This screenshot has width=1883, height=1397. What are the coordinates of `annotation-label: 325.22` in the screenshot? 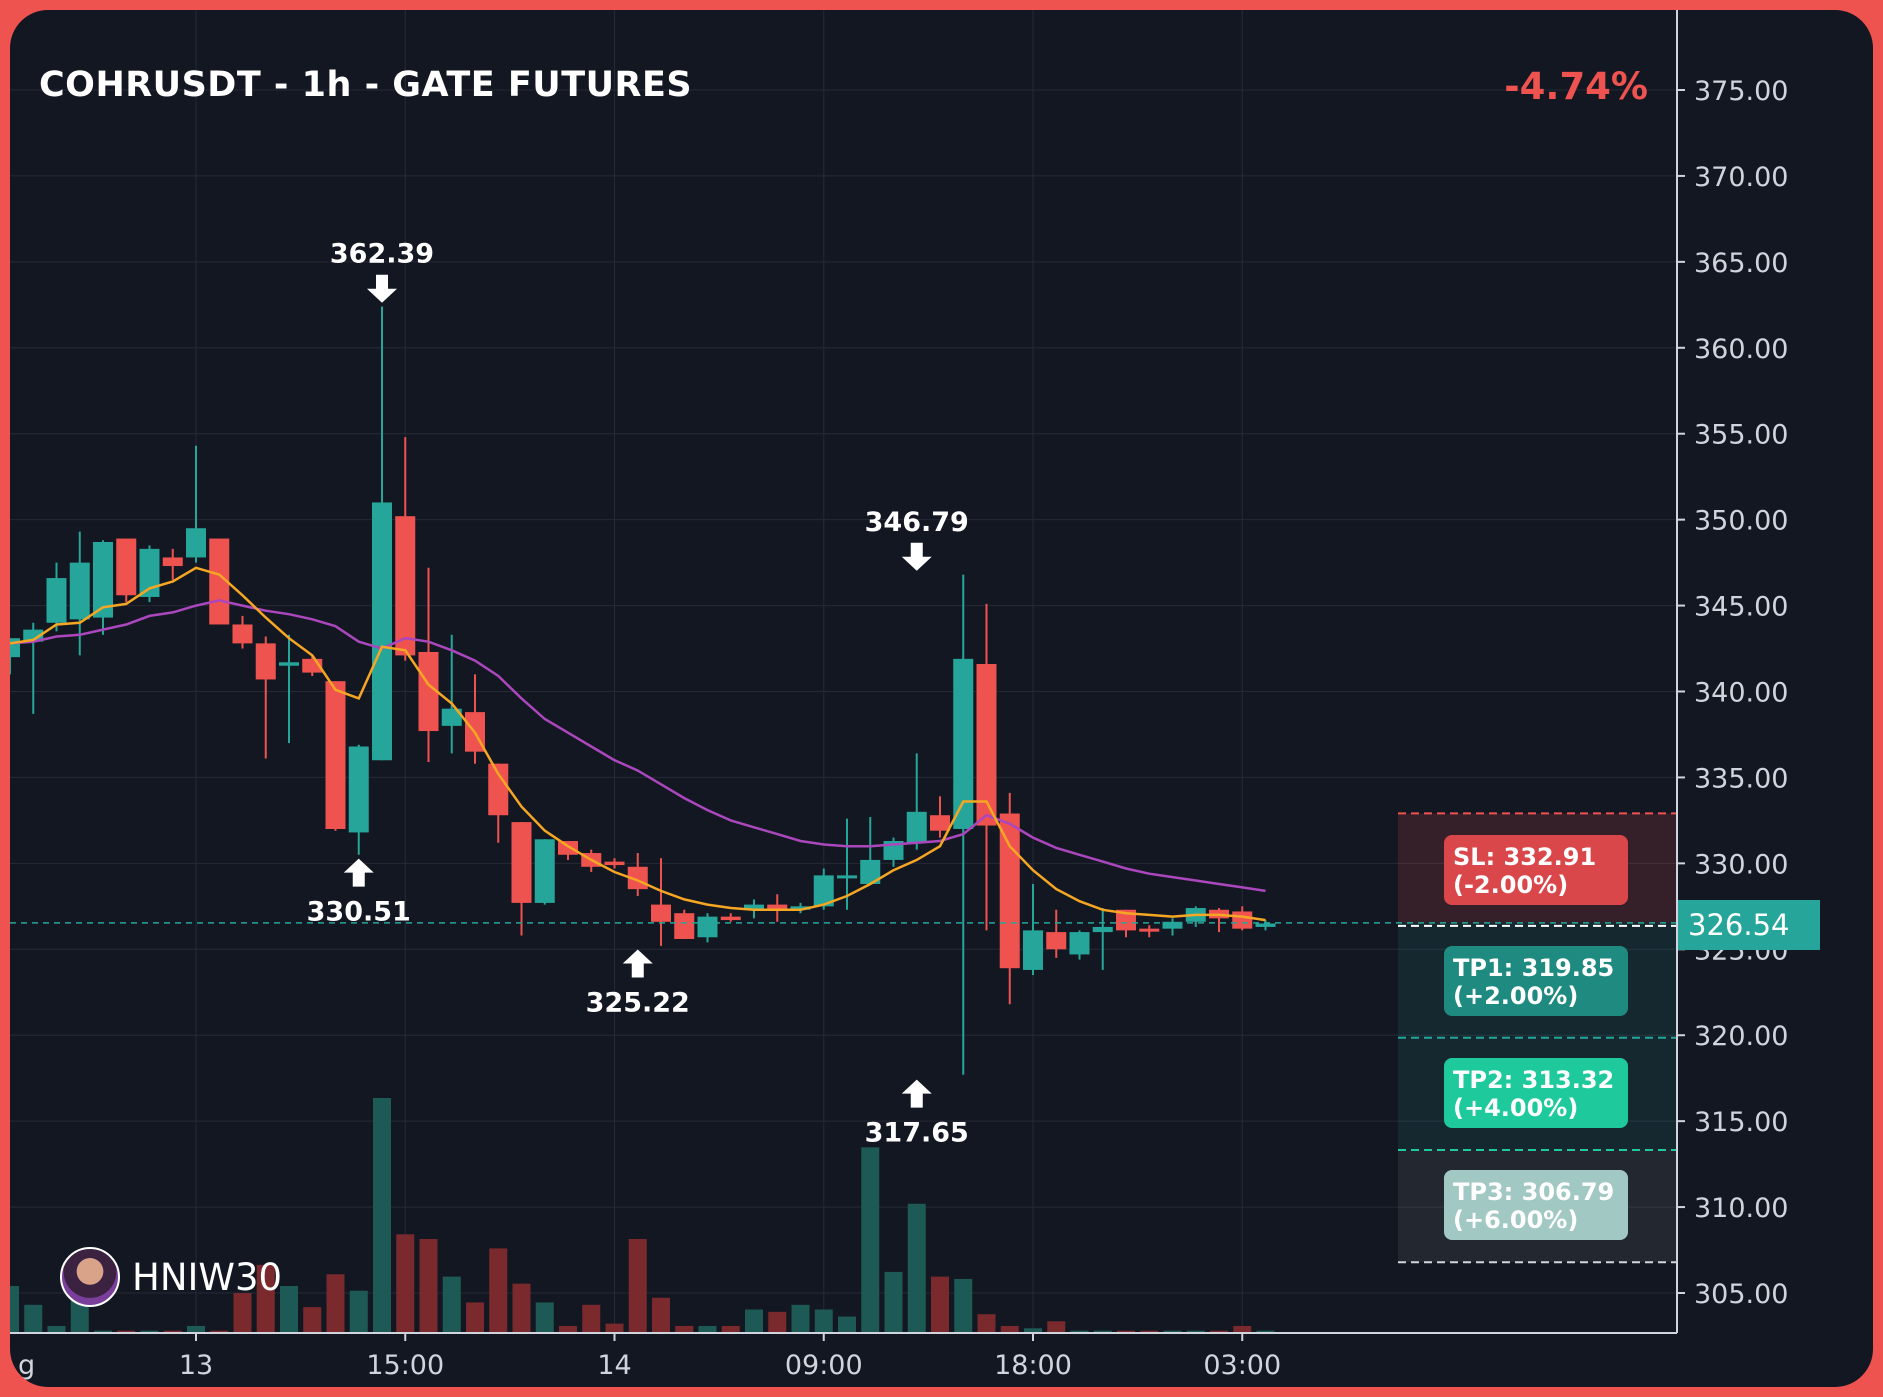 It's located at (638, 1003).